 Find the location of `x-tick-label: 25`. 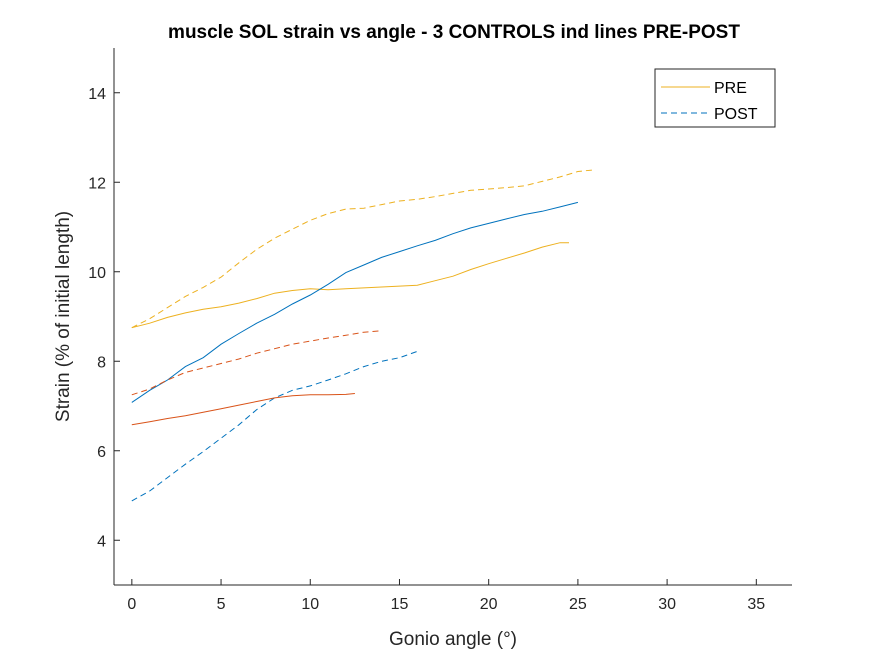

x-tick-label: 25 is located at coordinates (578, 604).